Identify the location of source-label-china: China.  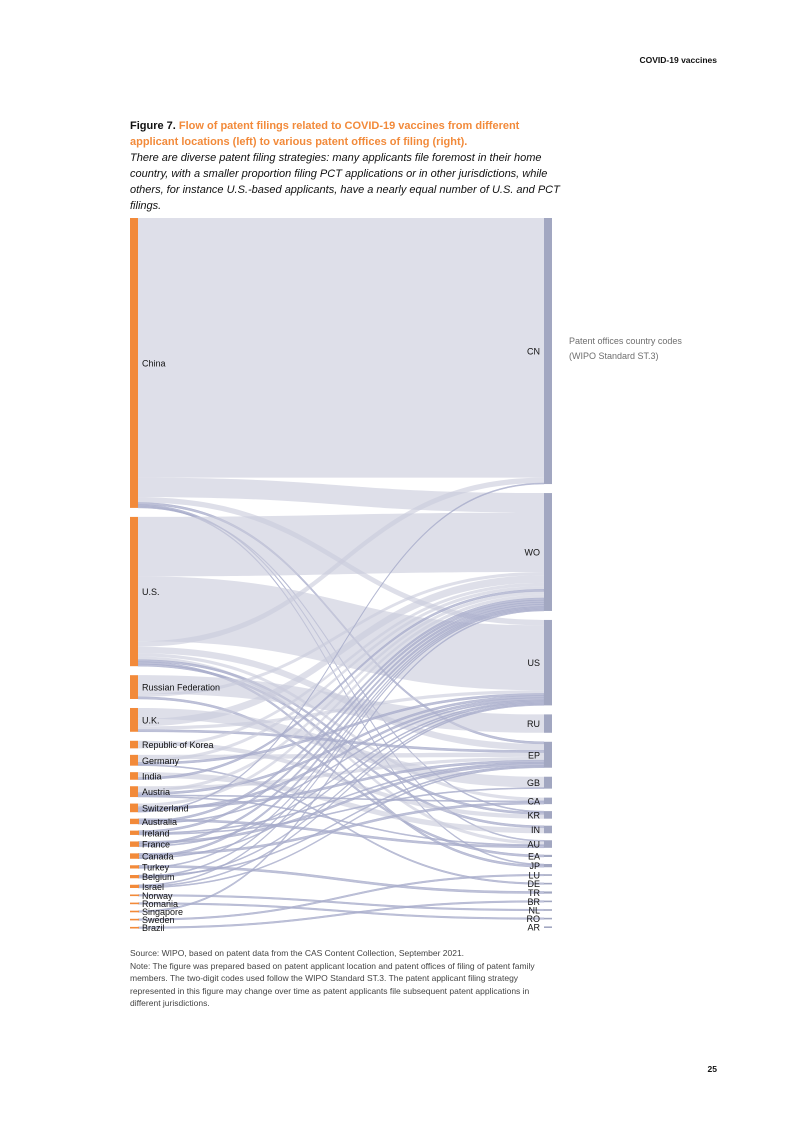
(154, 363).